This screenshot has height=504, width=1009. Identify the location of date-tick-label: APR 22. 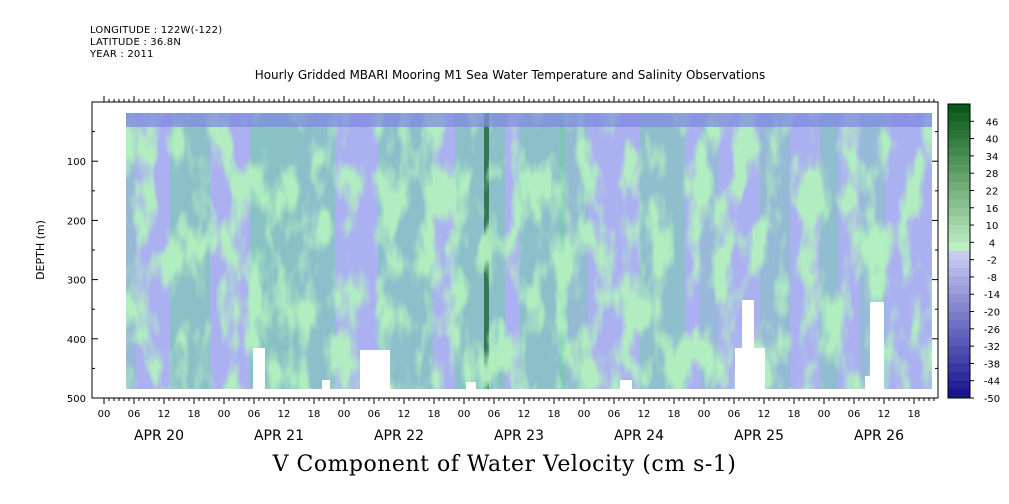
(399, 436).